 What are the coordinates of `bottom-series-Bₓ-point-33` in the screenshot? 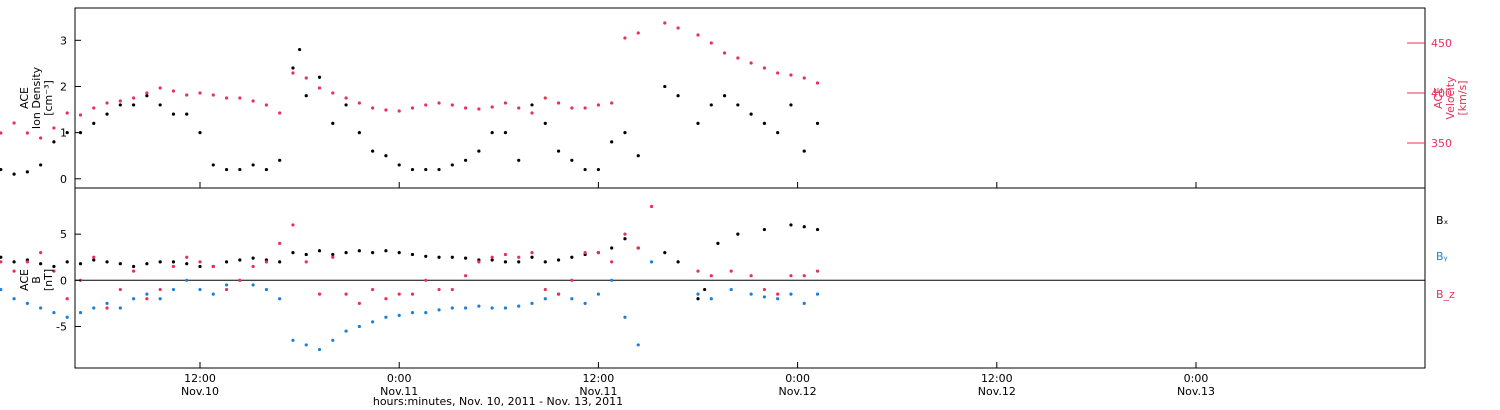 It's located at (439, 257).